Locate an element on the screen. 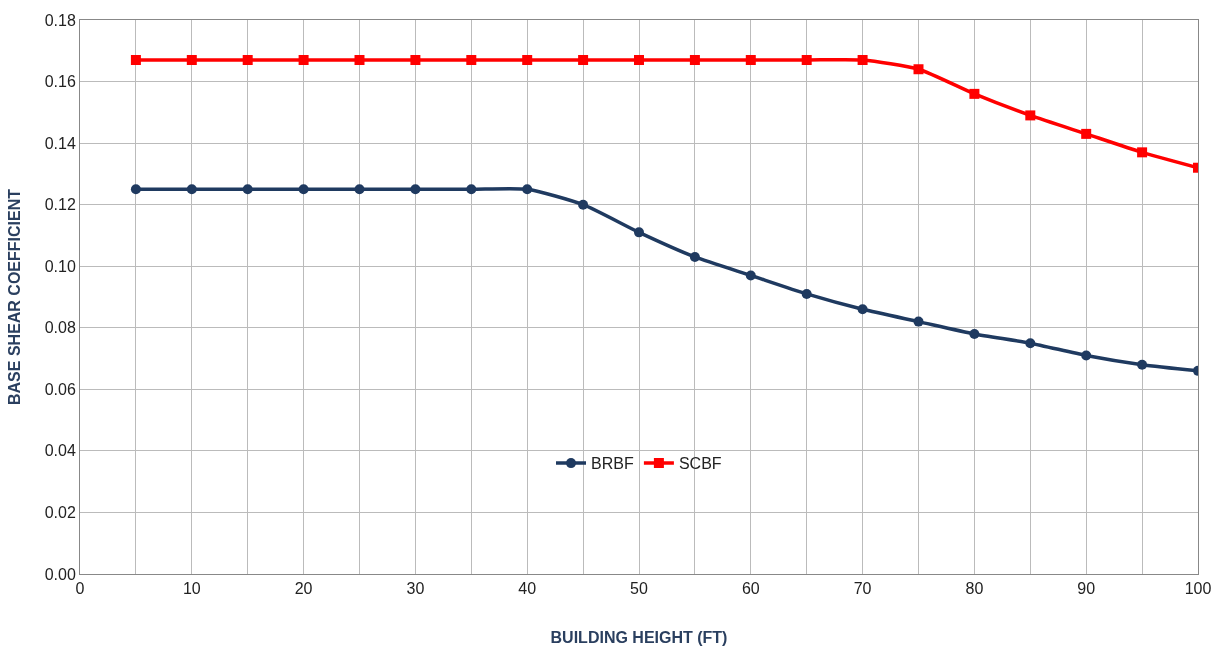 The image size is (1223, 664). y-tick-label: 0.10 is located at coordinates (60, 266).